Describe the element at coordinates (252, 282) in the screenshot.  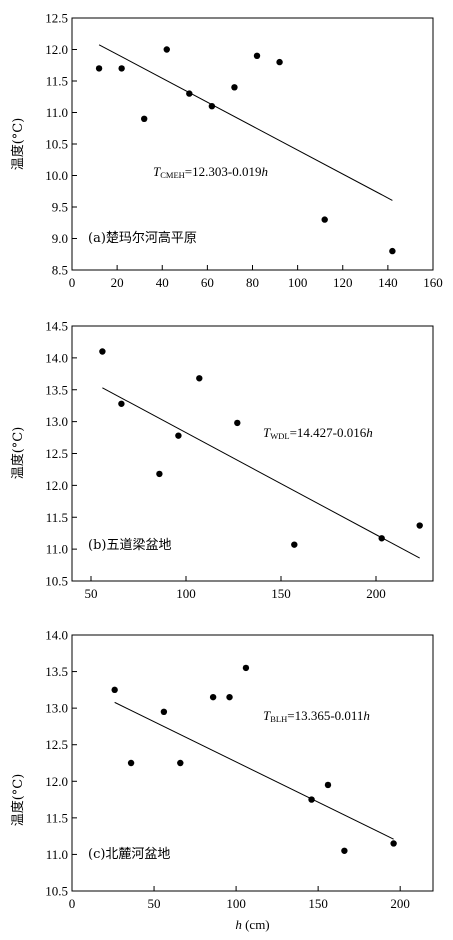
I see `x-tick-label: 80` at that location.